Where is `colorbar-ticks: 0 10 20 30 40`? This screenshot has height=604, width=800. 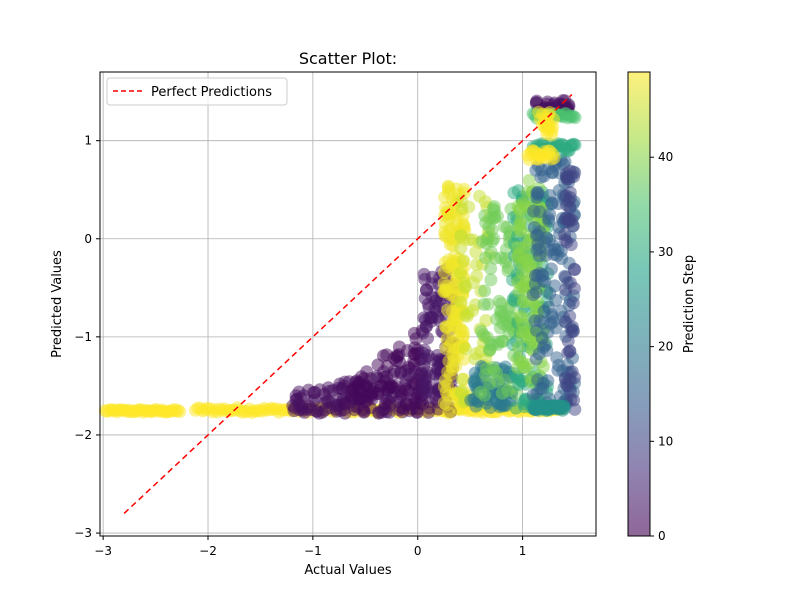
colorbar-ticks: 0 10 20 30 40 is located at coordinates (661, 346).